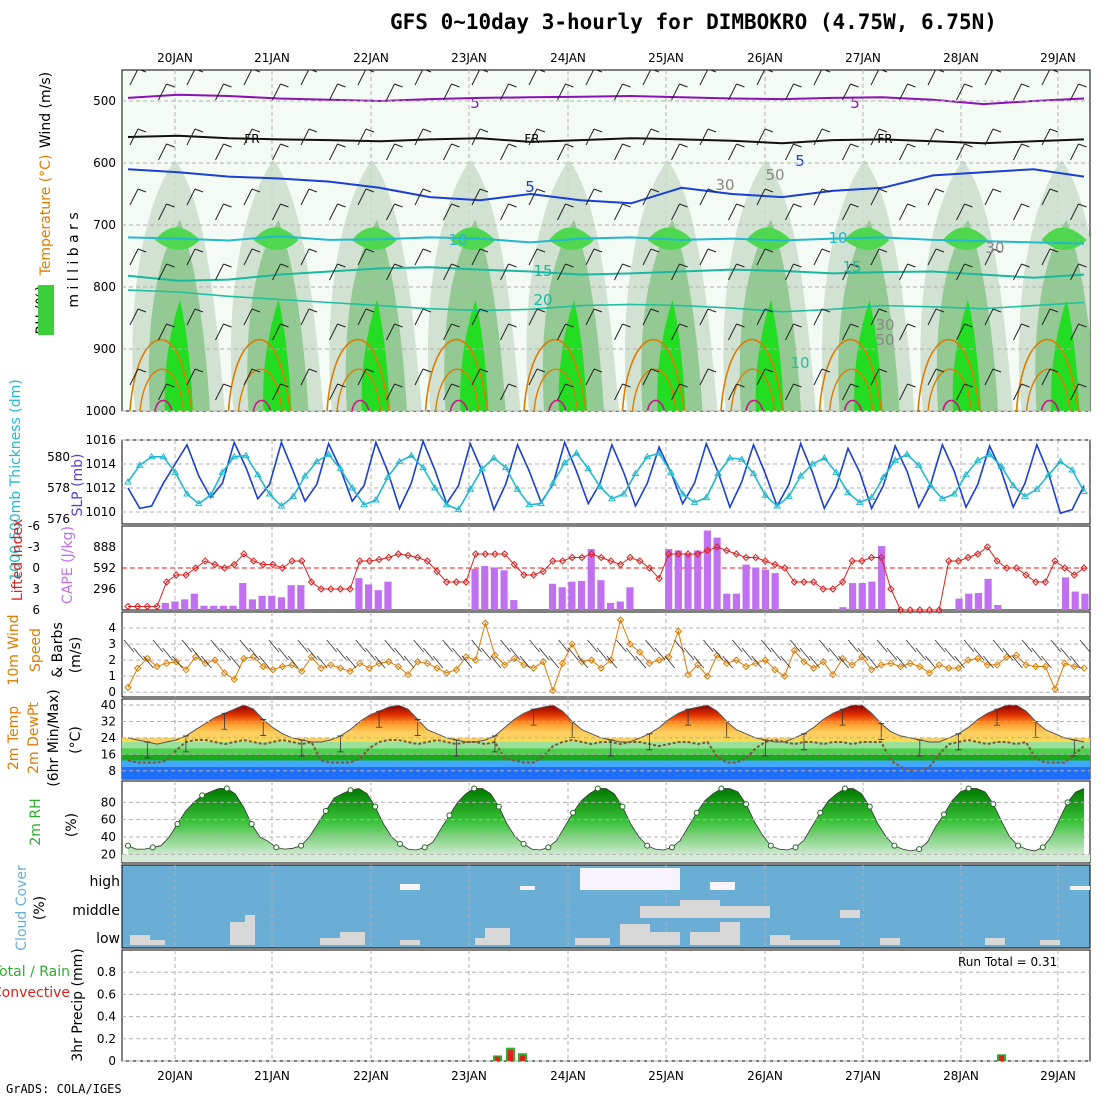 This screenshot has width=1100, height=1100. What do you see at coordinates (104, 349) in the screenshot?
I see `pressure-tick: 900` at bounding box center [104, 349].